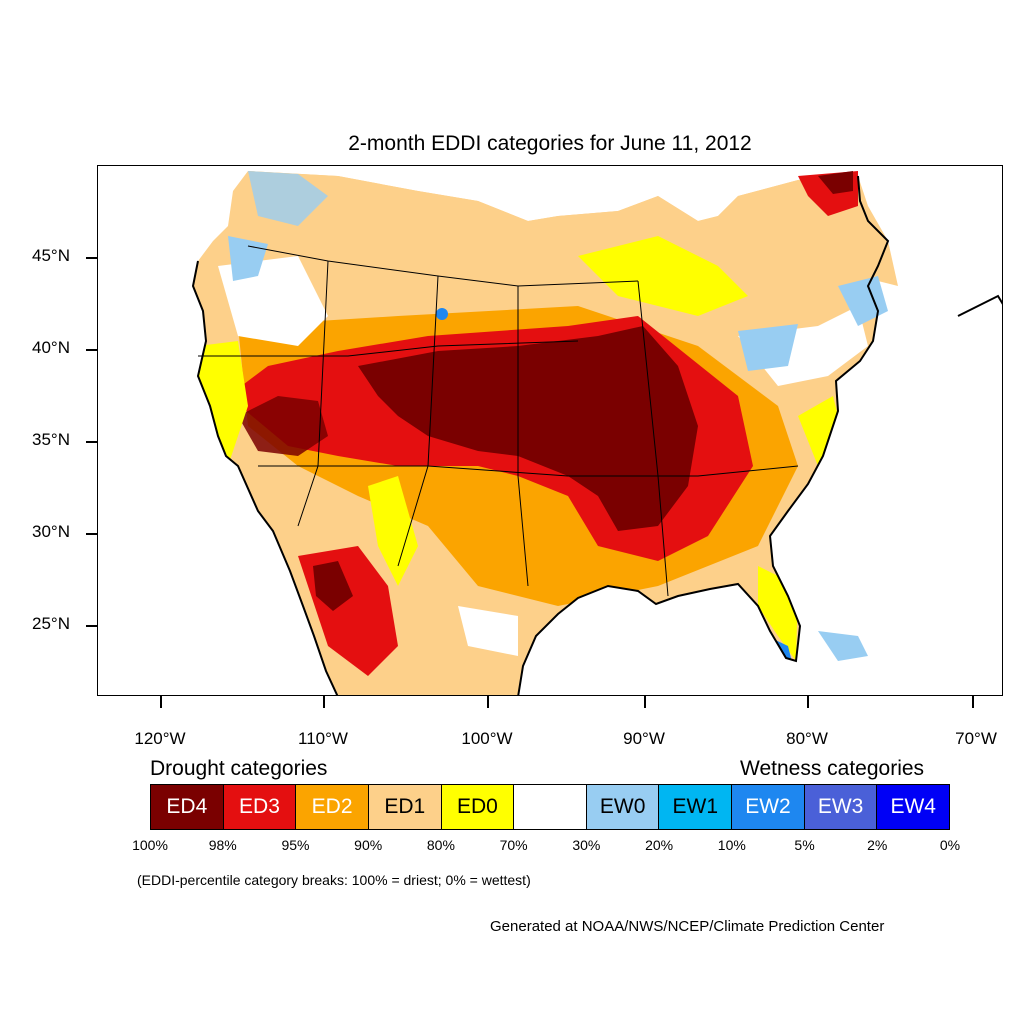 The width and height of the screenshot is (1024, 1024). I want to click on percentile-label: 0%, so click(950, 845).